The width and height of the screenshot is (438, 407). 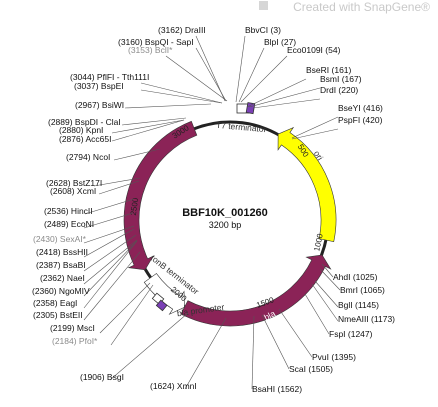 I want to click on snapgene-logo-icon, so click(x=263, y=5).